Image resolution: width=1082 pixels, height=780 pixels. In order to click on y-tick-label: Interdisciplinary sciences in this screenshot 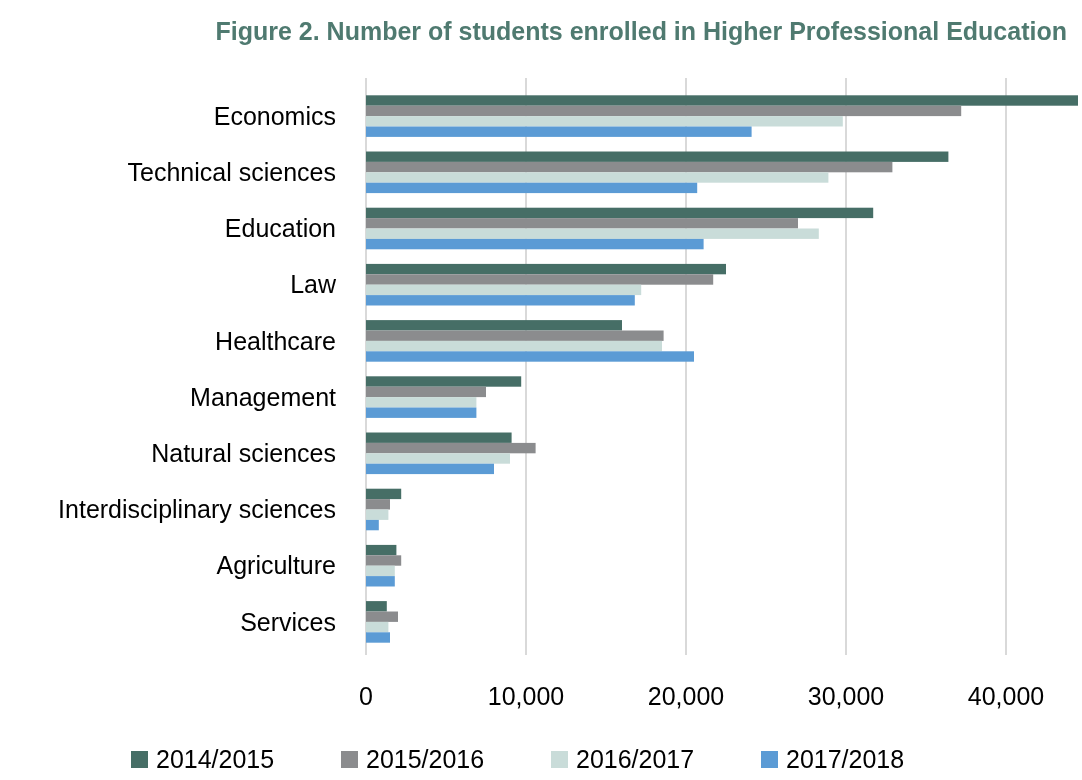, I will do `click(197, 509)`.